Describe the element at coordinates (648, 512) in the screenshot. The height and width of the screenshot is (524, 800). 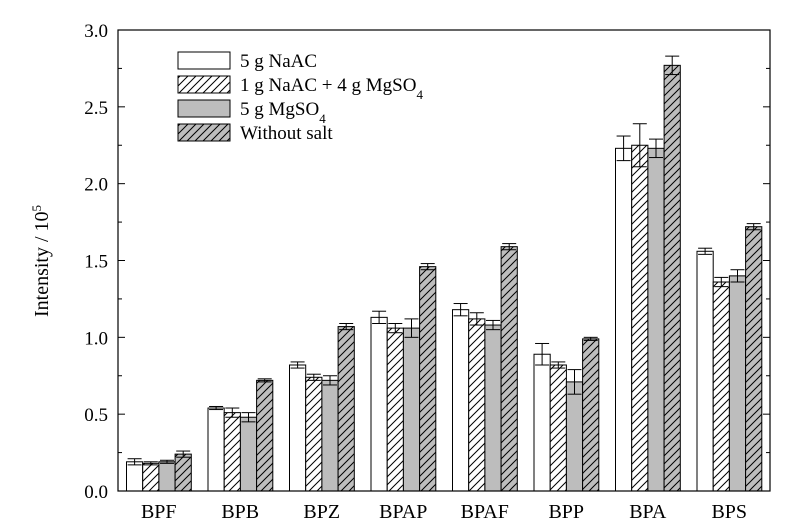
I see `x-category-label-bpa: BPA` at that location.